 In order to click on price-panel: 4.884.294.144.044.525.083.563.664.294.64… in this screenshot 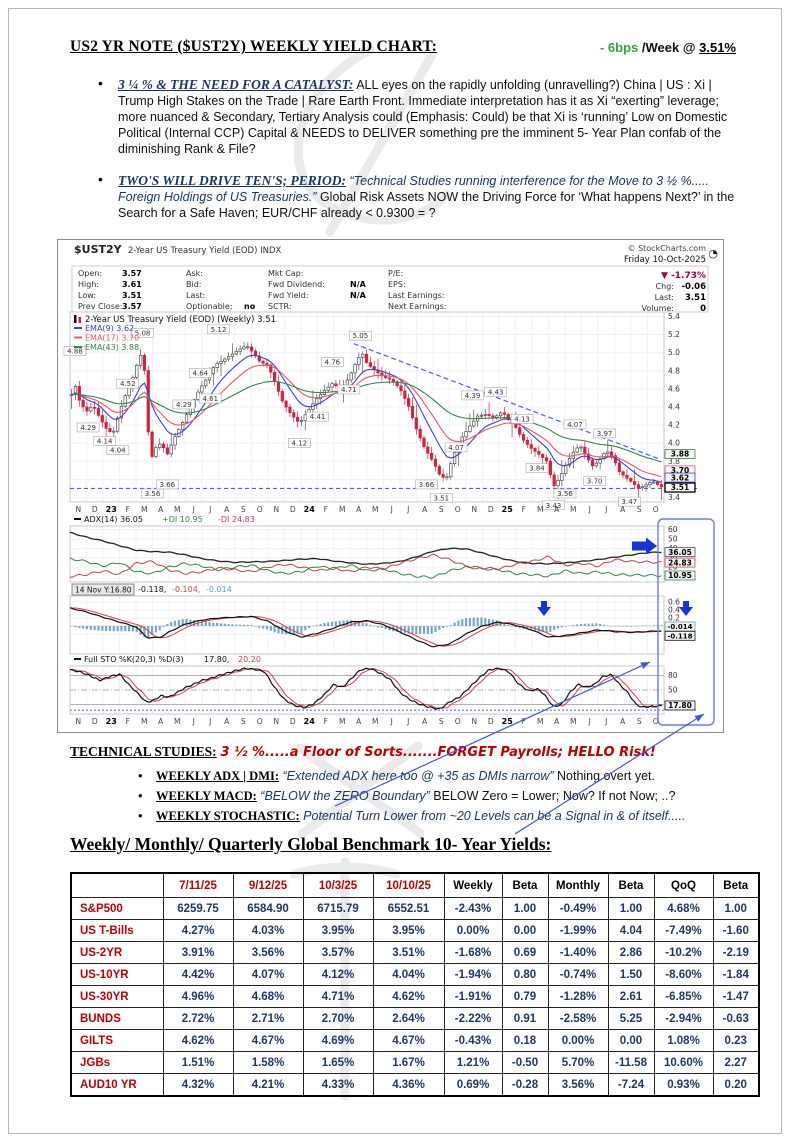, I will do `click(380, 411)`.